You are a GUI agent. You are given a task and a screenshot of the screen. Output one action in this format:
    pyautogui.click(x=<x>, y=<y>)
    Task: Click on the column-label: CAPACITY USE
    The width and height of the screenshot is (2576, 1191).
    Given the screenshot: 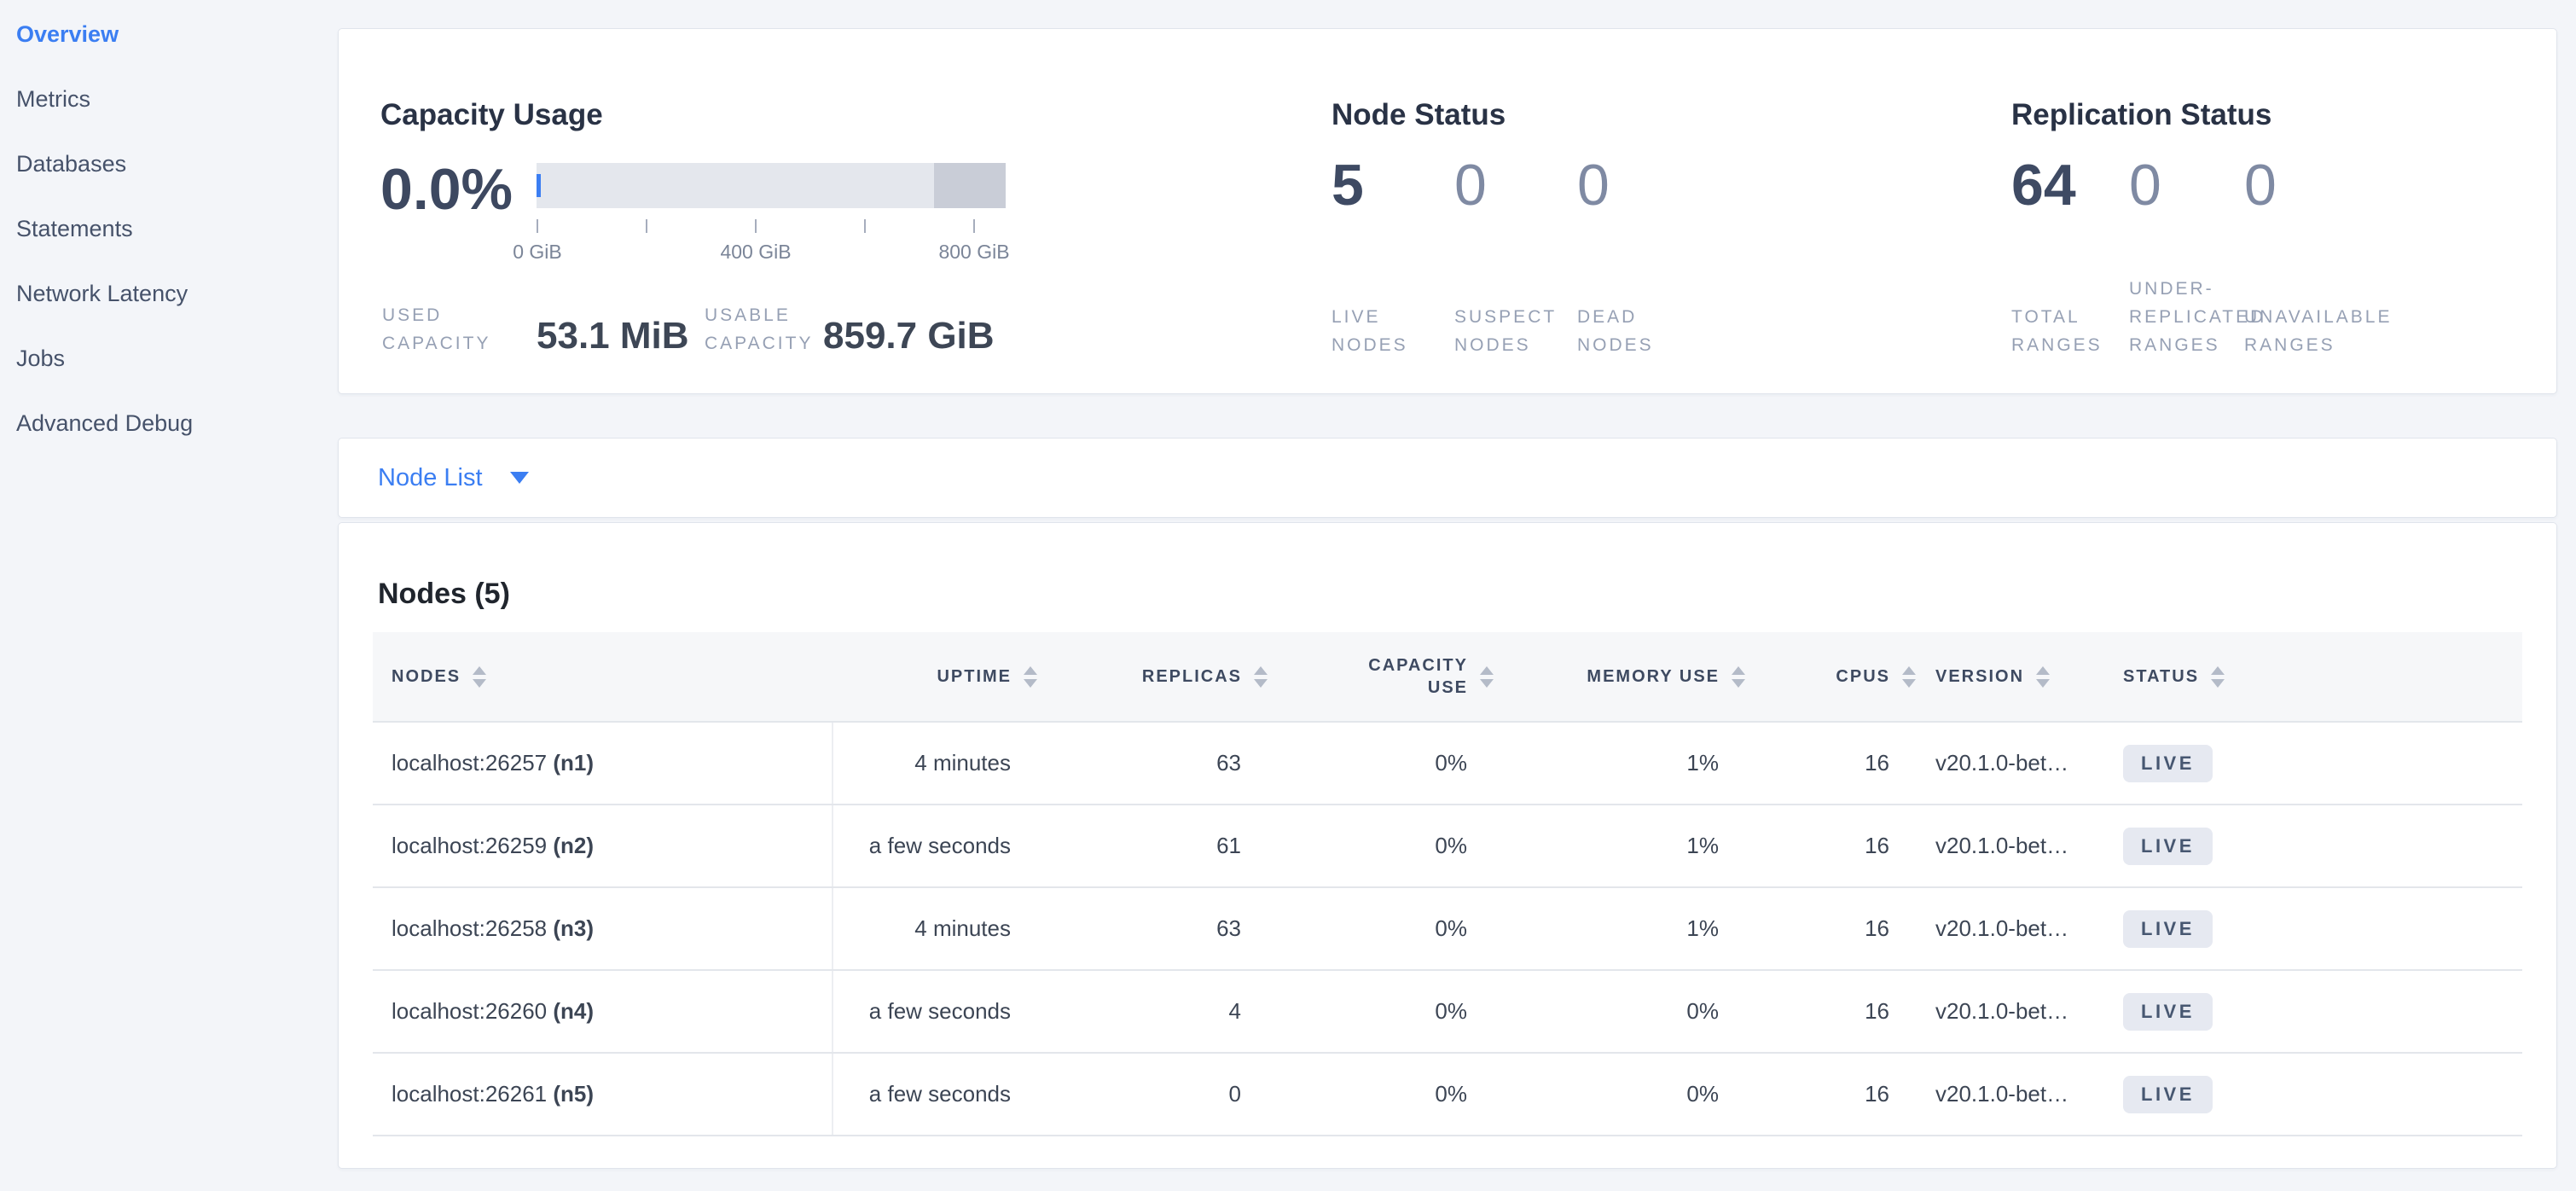 What is the action you would take?
    pyautogui.click(x=1418, y=676)
    